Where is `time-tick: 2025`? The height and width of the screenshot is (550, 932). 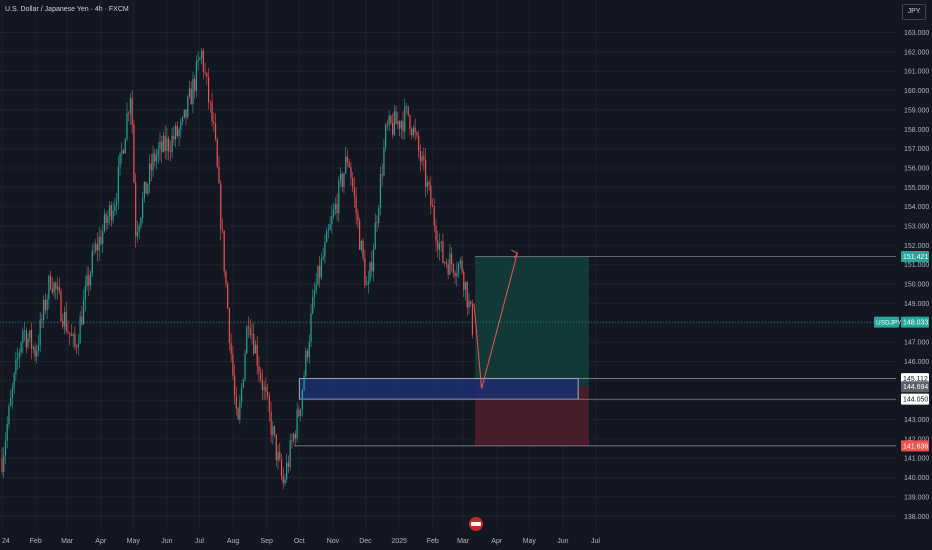 time-tick: 2025 is located at coordinates (399, 541).